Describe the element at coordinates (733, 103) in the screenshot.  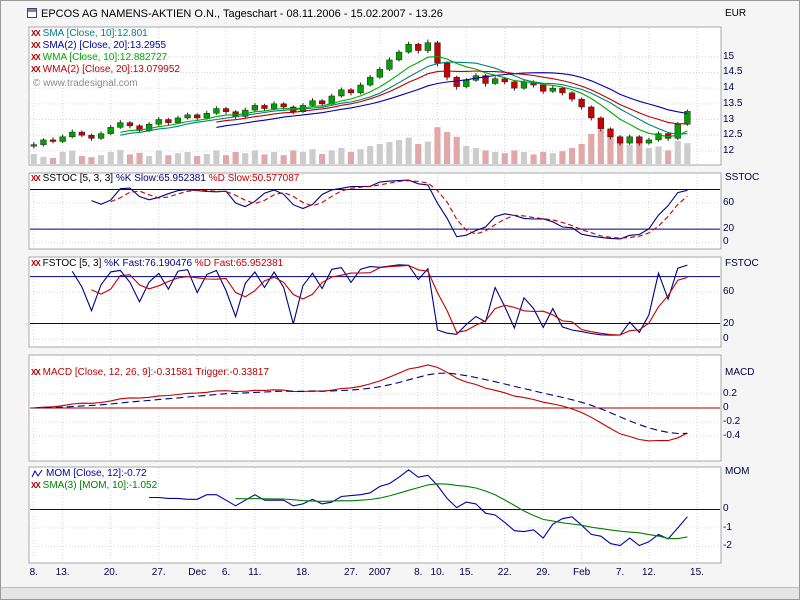
I see `y-tick-label: 13.5` at that location.